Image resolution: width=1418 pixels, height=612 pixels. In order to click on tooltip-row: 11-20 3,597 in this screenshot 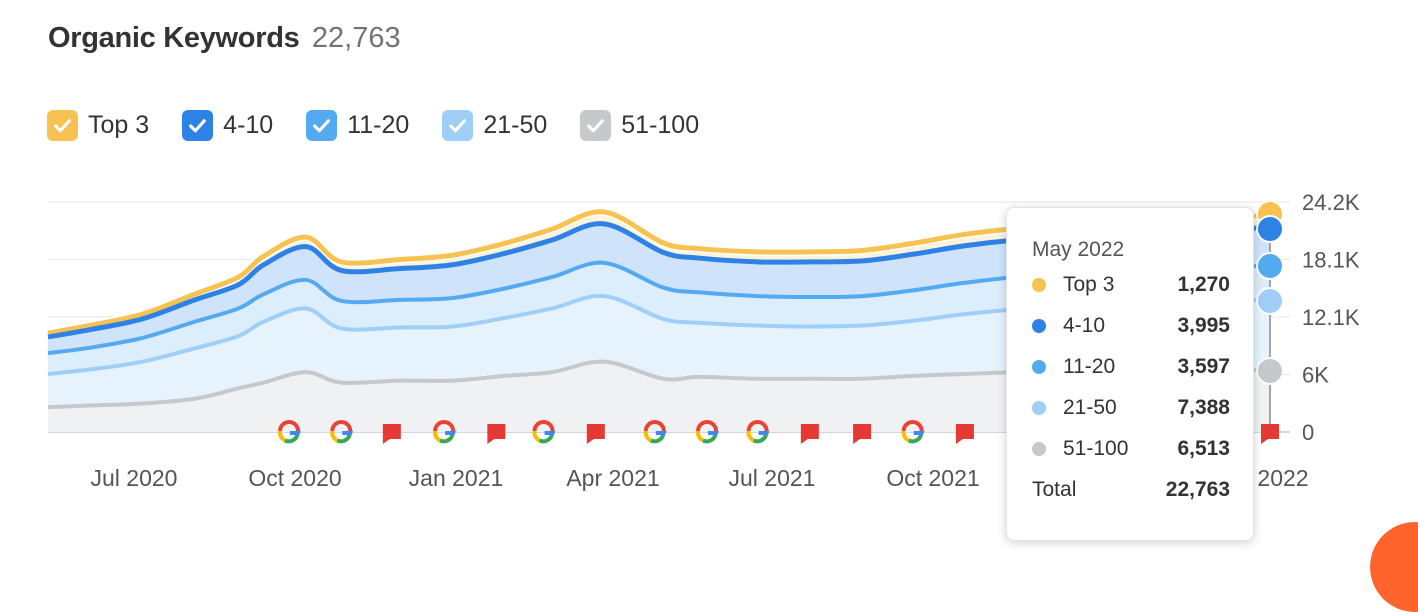, I will do `click(1131, 367)`.